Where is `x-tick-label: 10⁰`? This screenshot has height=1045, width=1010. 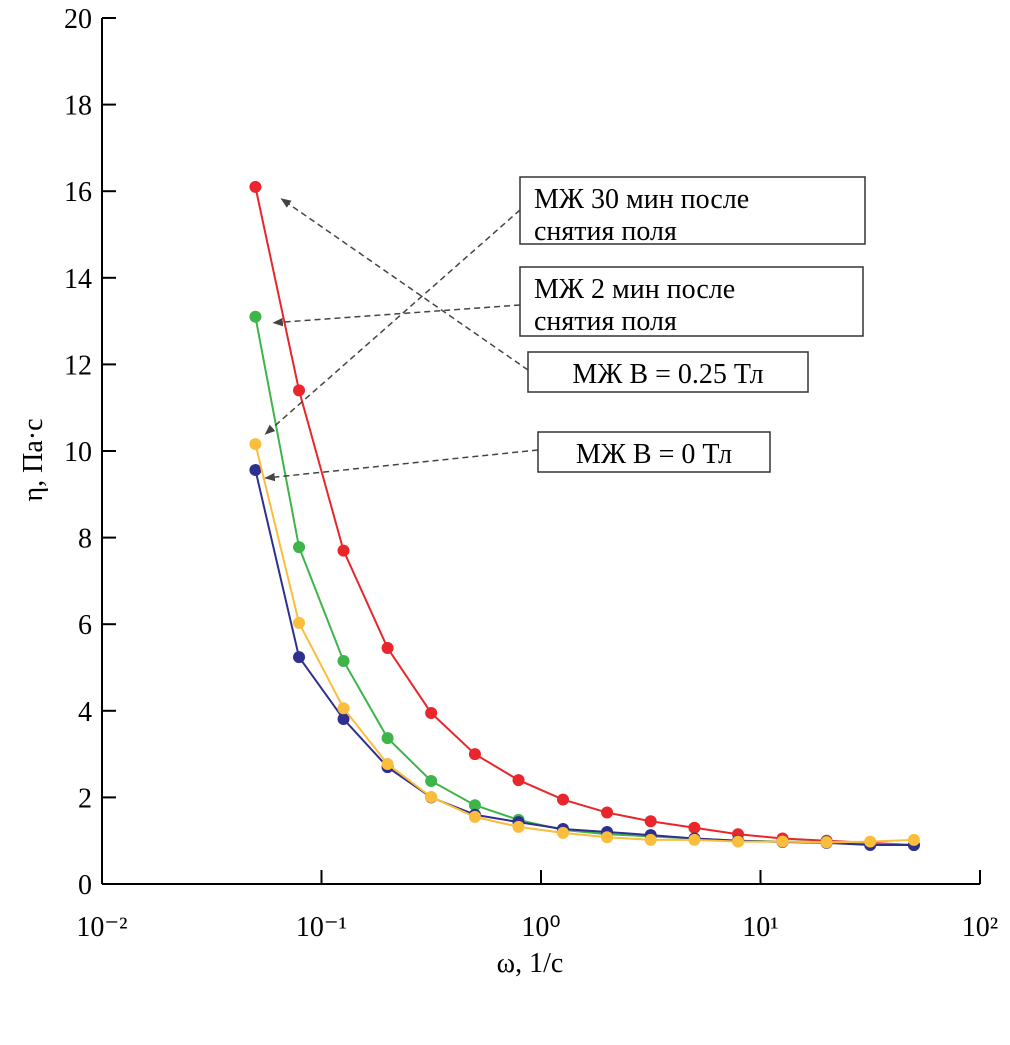
x-tick-label: 10⁰ is located at coordinates (540, 927).